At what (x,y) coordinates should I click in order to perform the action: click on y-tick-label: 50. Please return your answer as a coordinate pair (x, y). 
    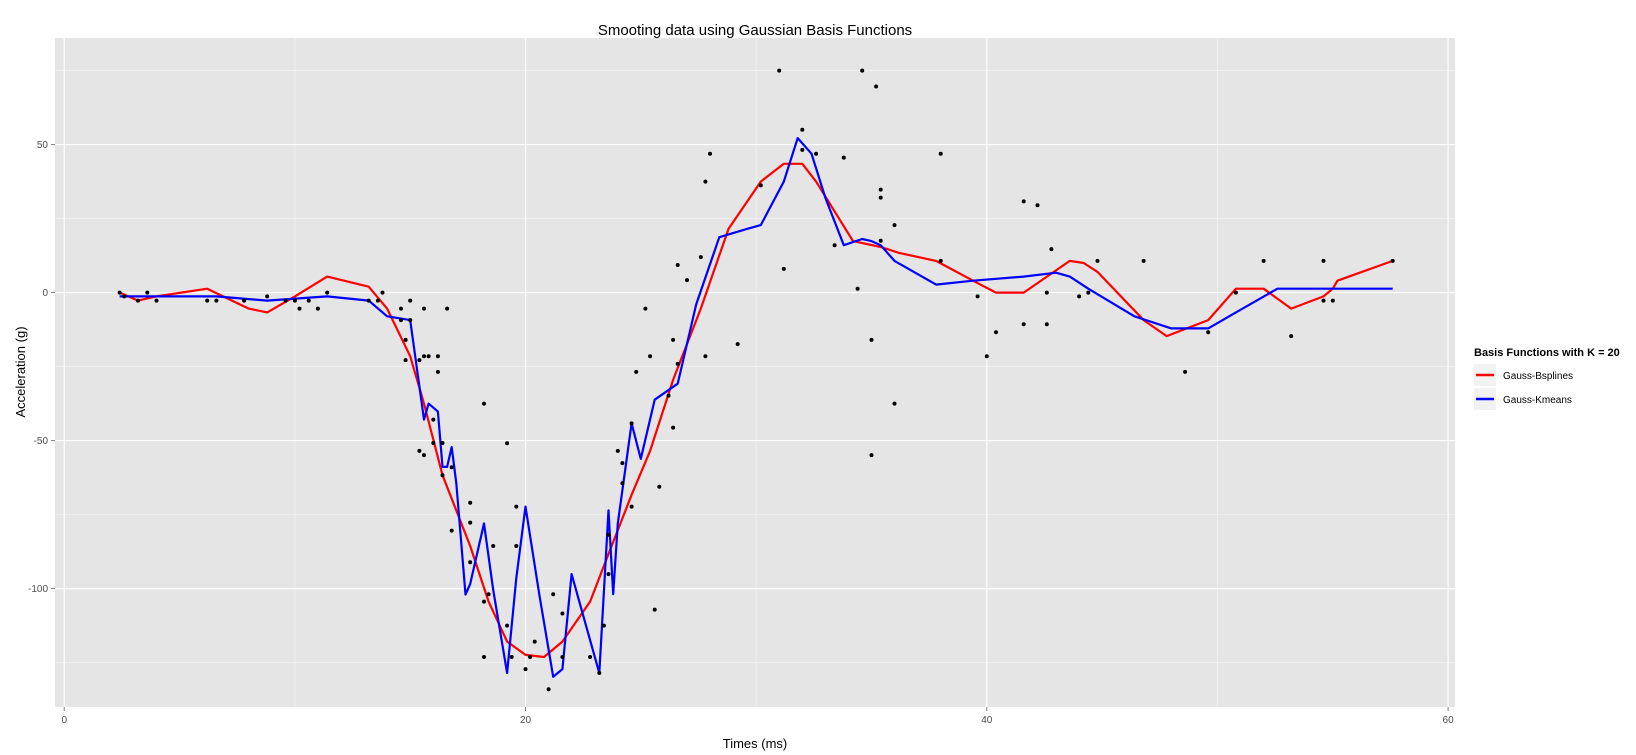
    Looking at the image, I should click on (43, 145).